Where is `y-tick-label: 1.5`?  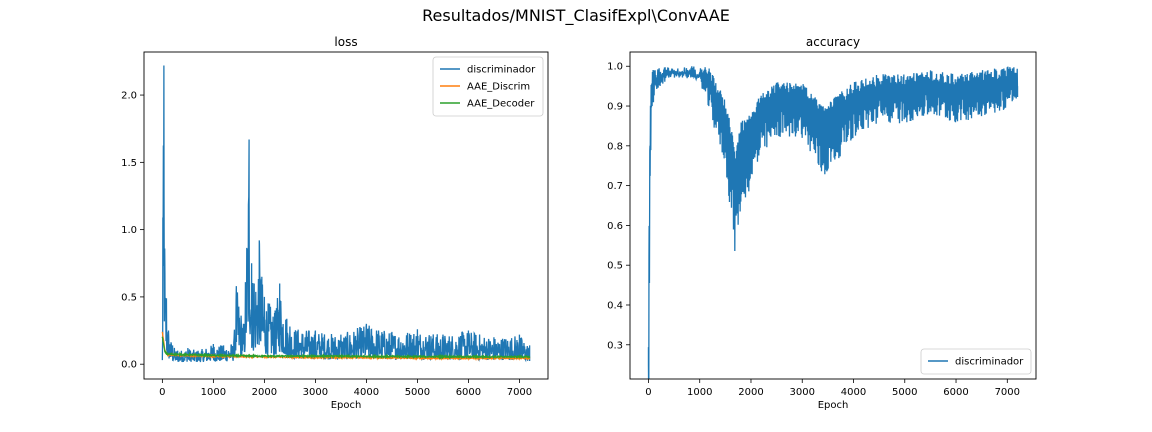 y-tick-label: 1.5 is located at coordinates (129, 163).